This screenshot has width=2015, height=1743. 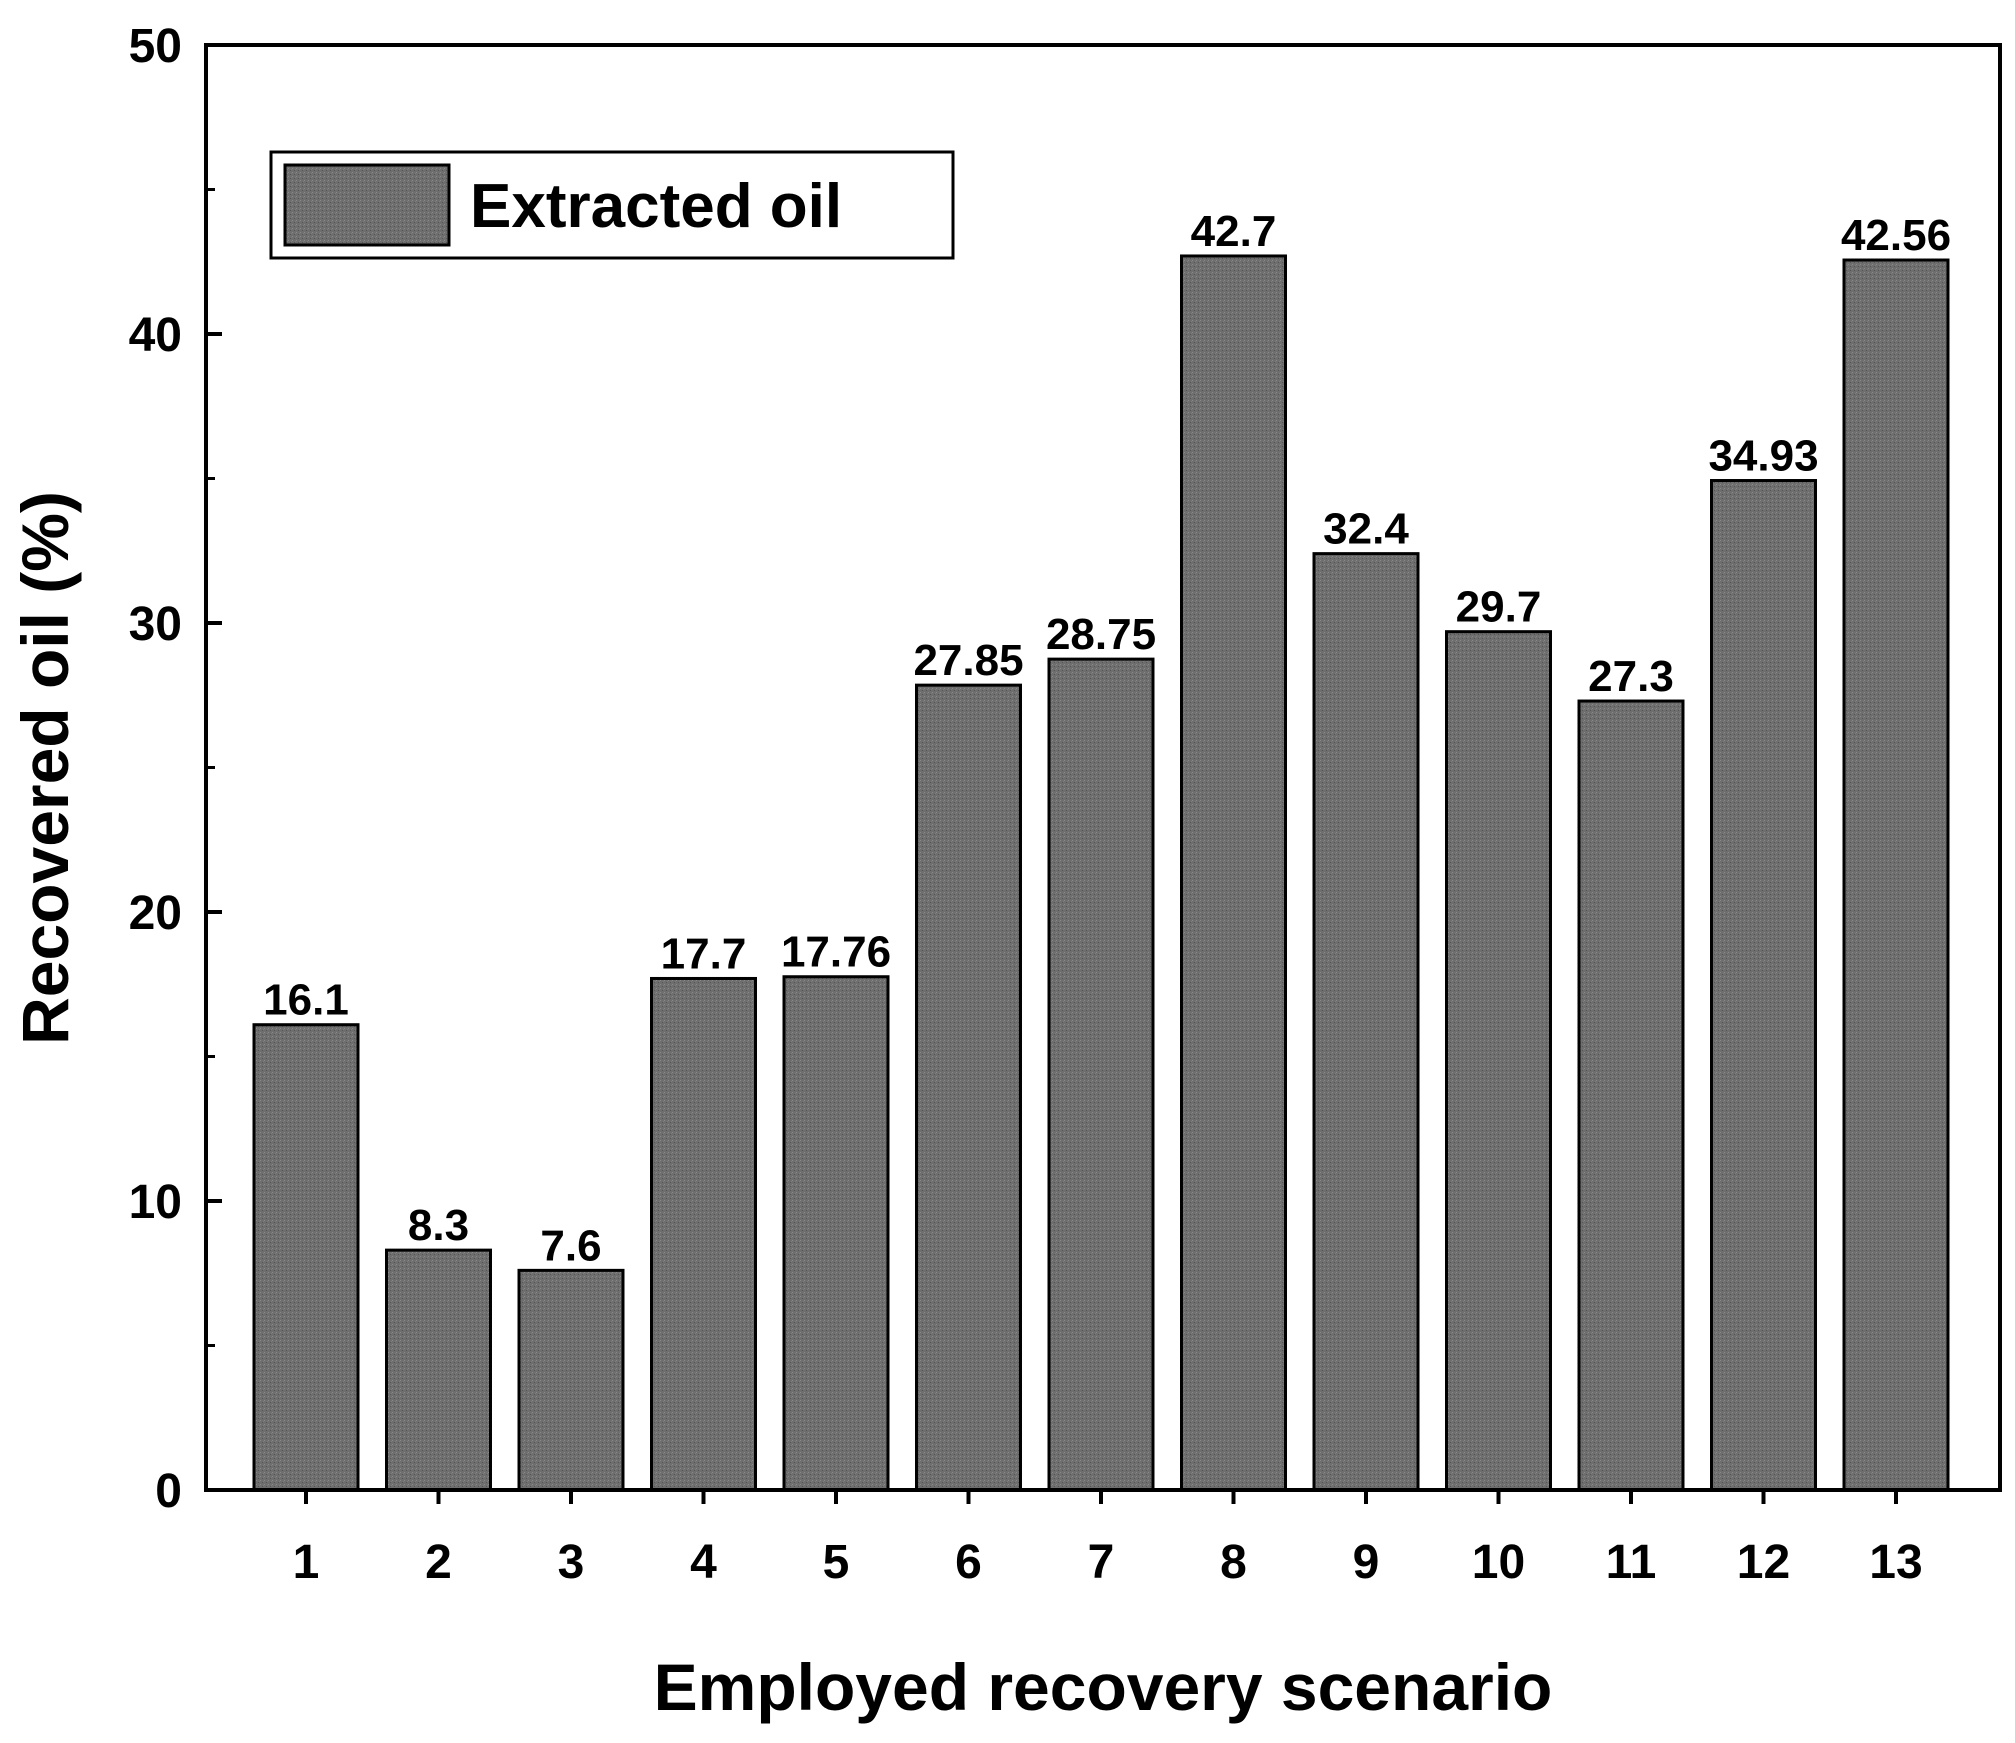 What do you see at coordinates (1101, 1562) in the screenshot?
I see `x-tick-label: 7` at bounding box center [1101, 1562].